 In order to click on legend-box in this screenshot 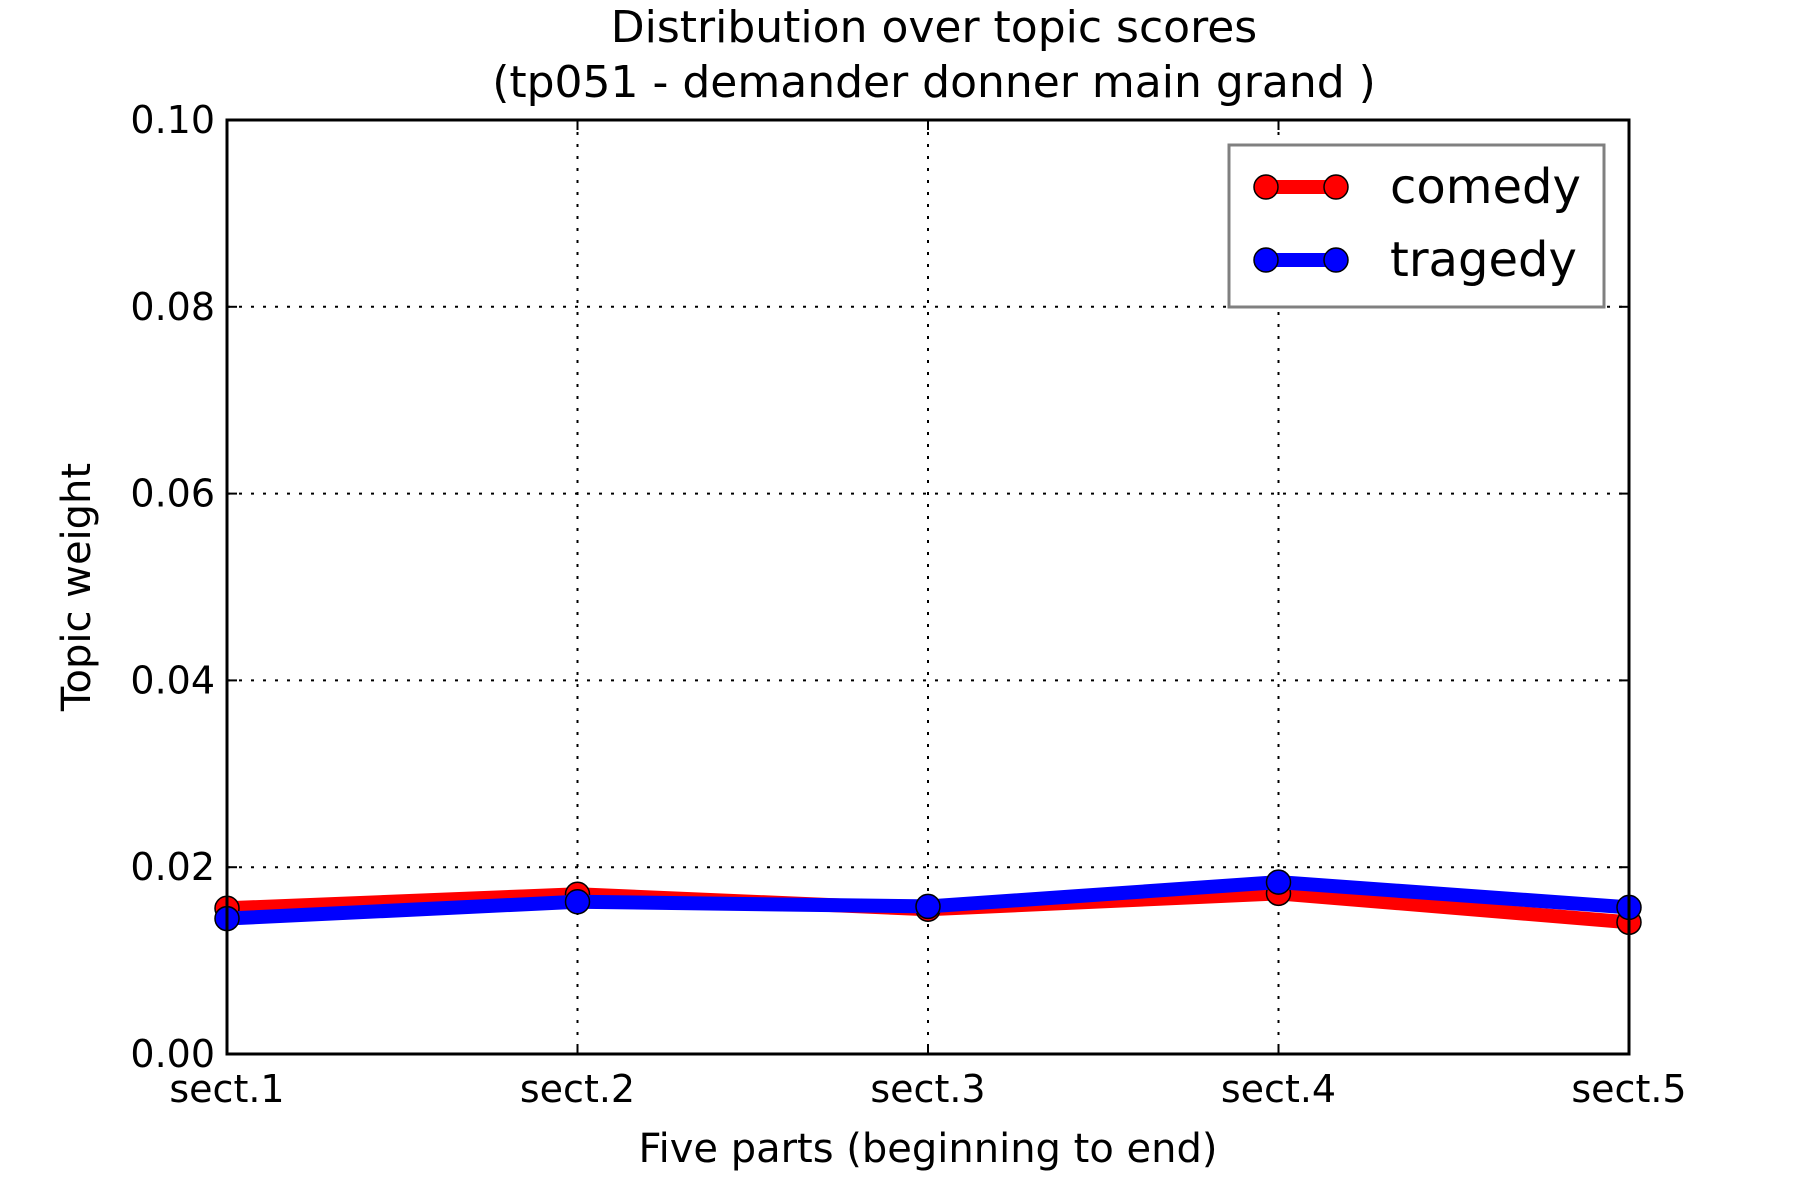, I will do `click(1416, 226)`.